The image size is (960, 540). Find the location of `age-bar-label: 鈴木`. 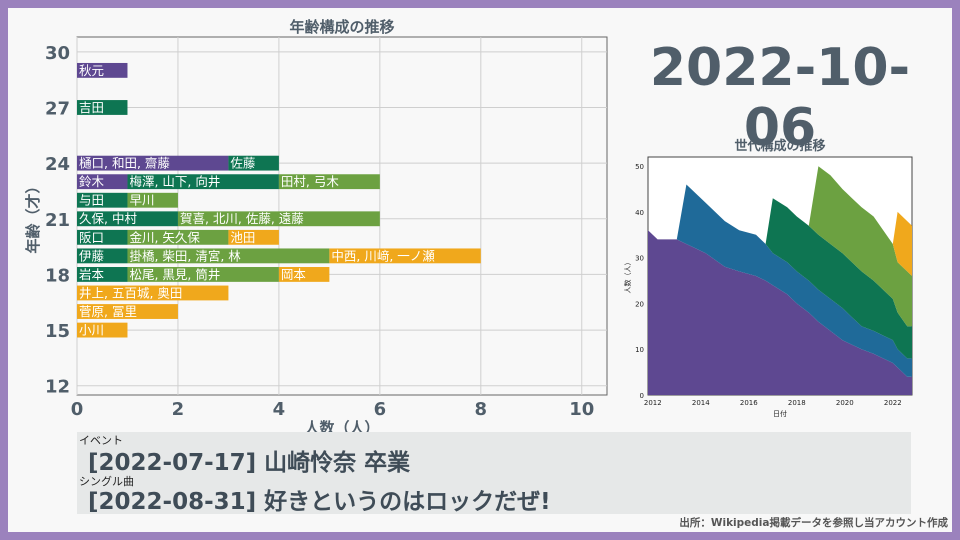

age-bar-label: 鈴木 is located at coordinates (92, 181).